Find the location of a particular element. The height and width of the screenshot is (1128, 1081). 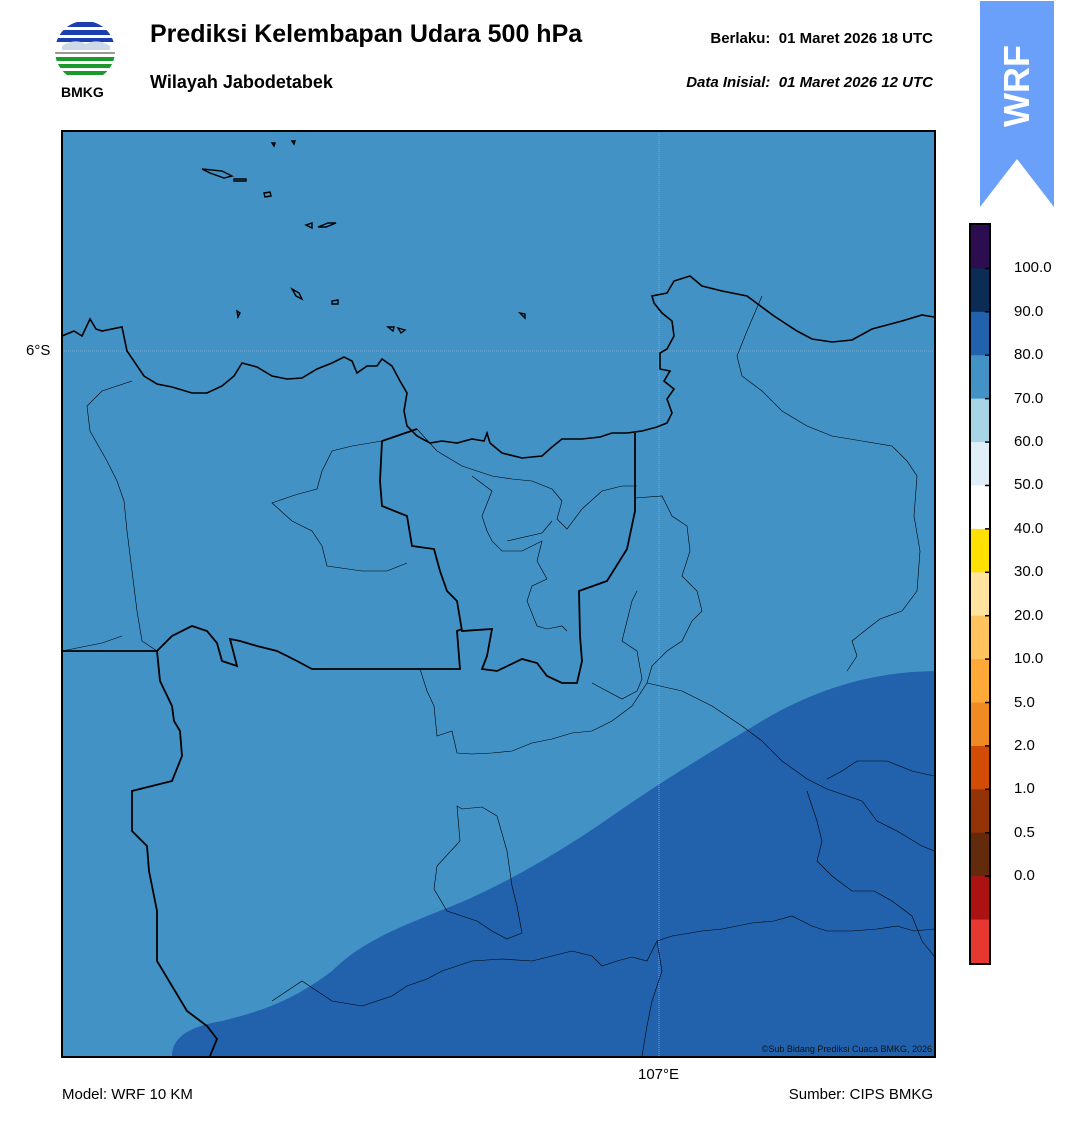

wrf-badge-shape is located at coordinates (1017, 104).